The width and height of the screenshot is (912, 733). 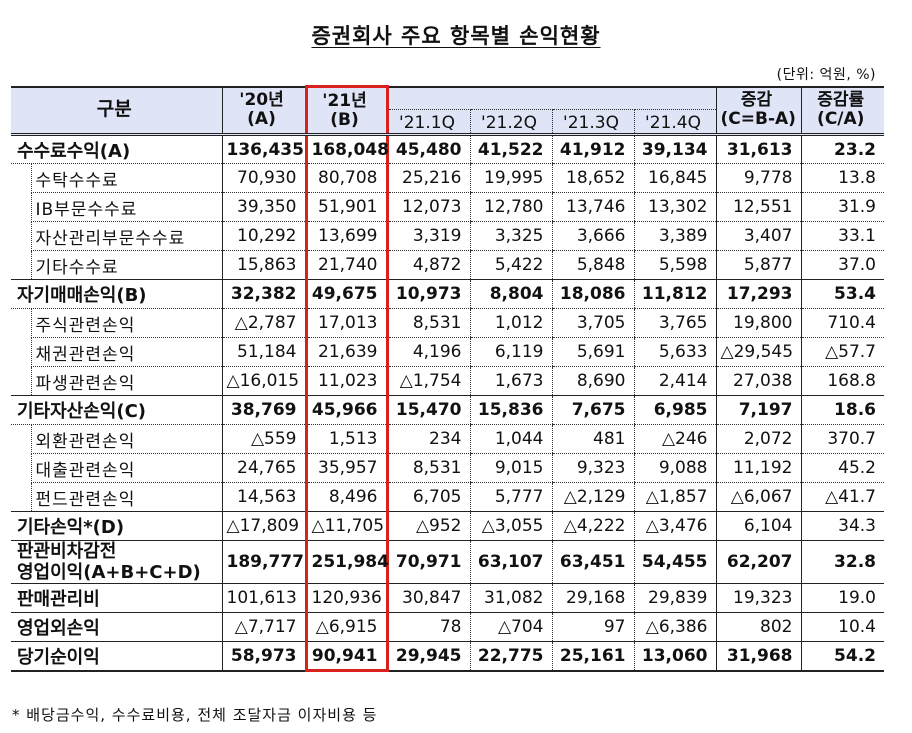 I want to click on cell-value: 8,531, so click(x=428, y=323).